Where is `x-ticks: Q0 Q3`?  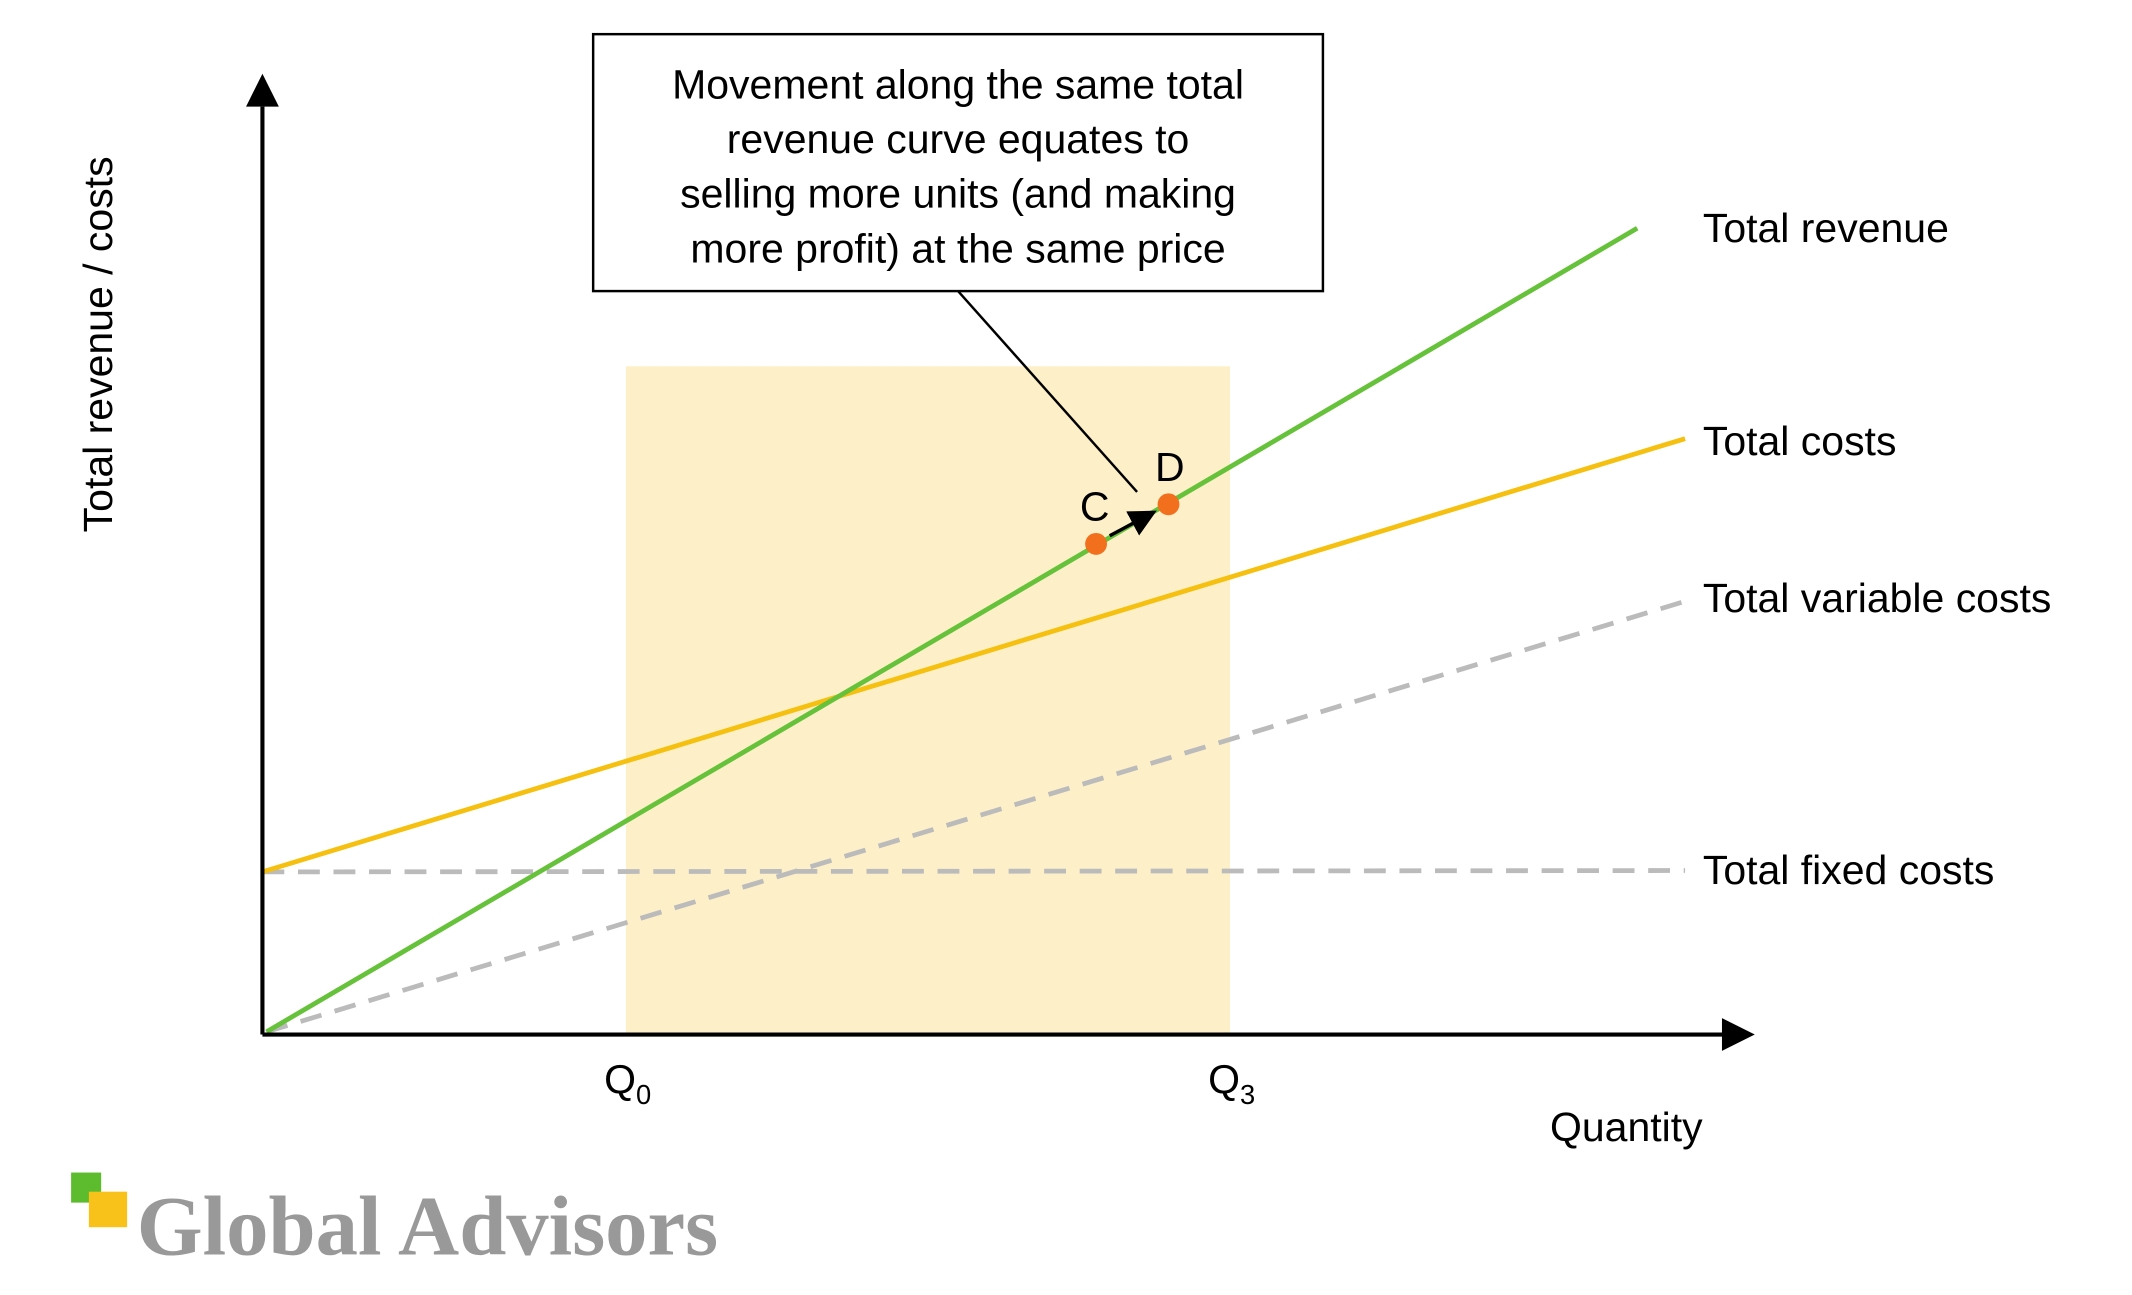
x-ticks: Q0 Q3 is located at coordinates (929, 1083).